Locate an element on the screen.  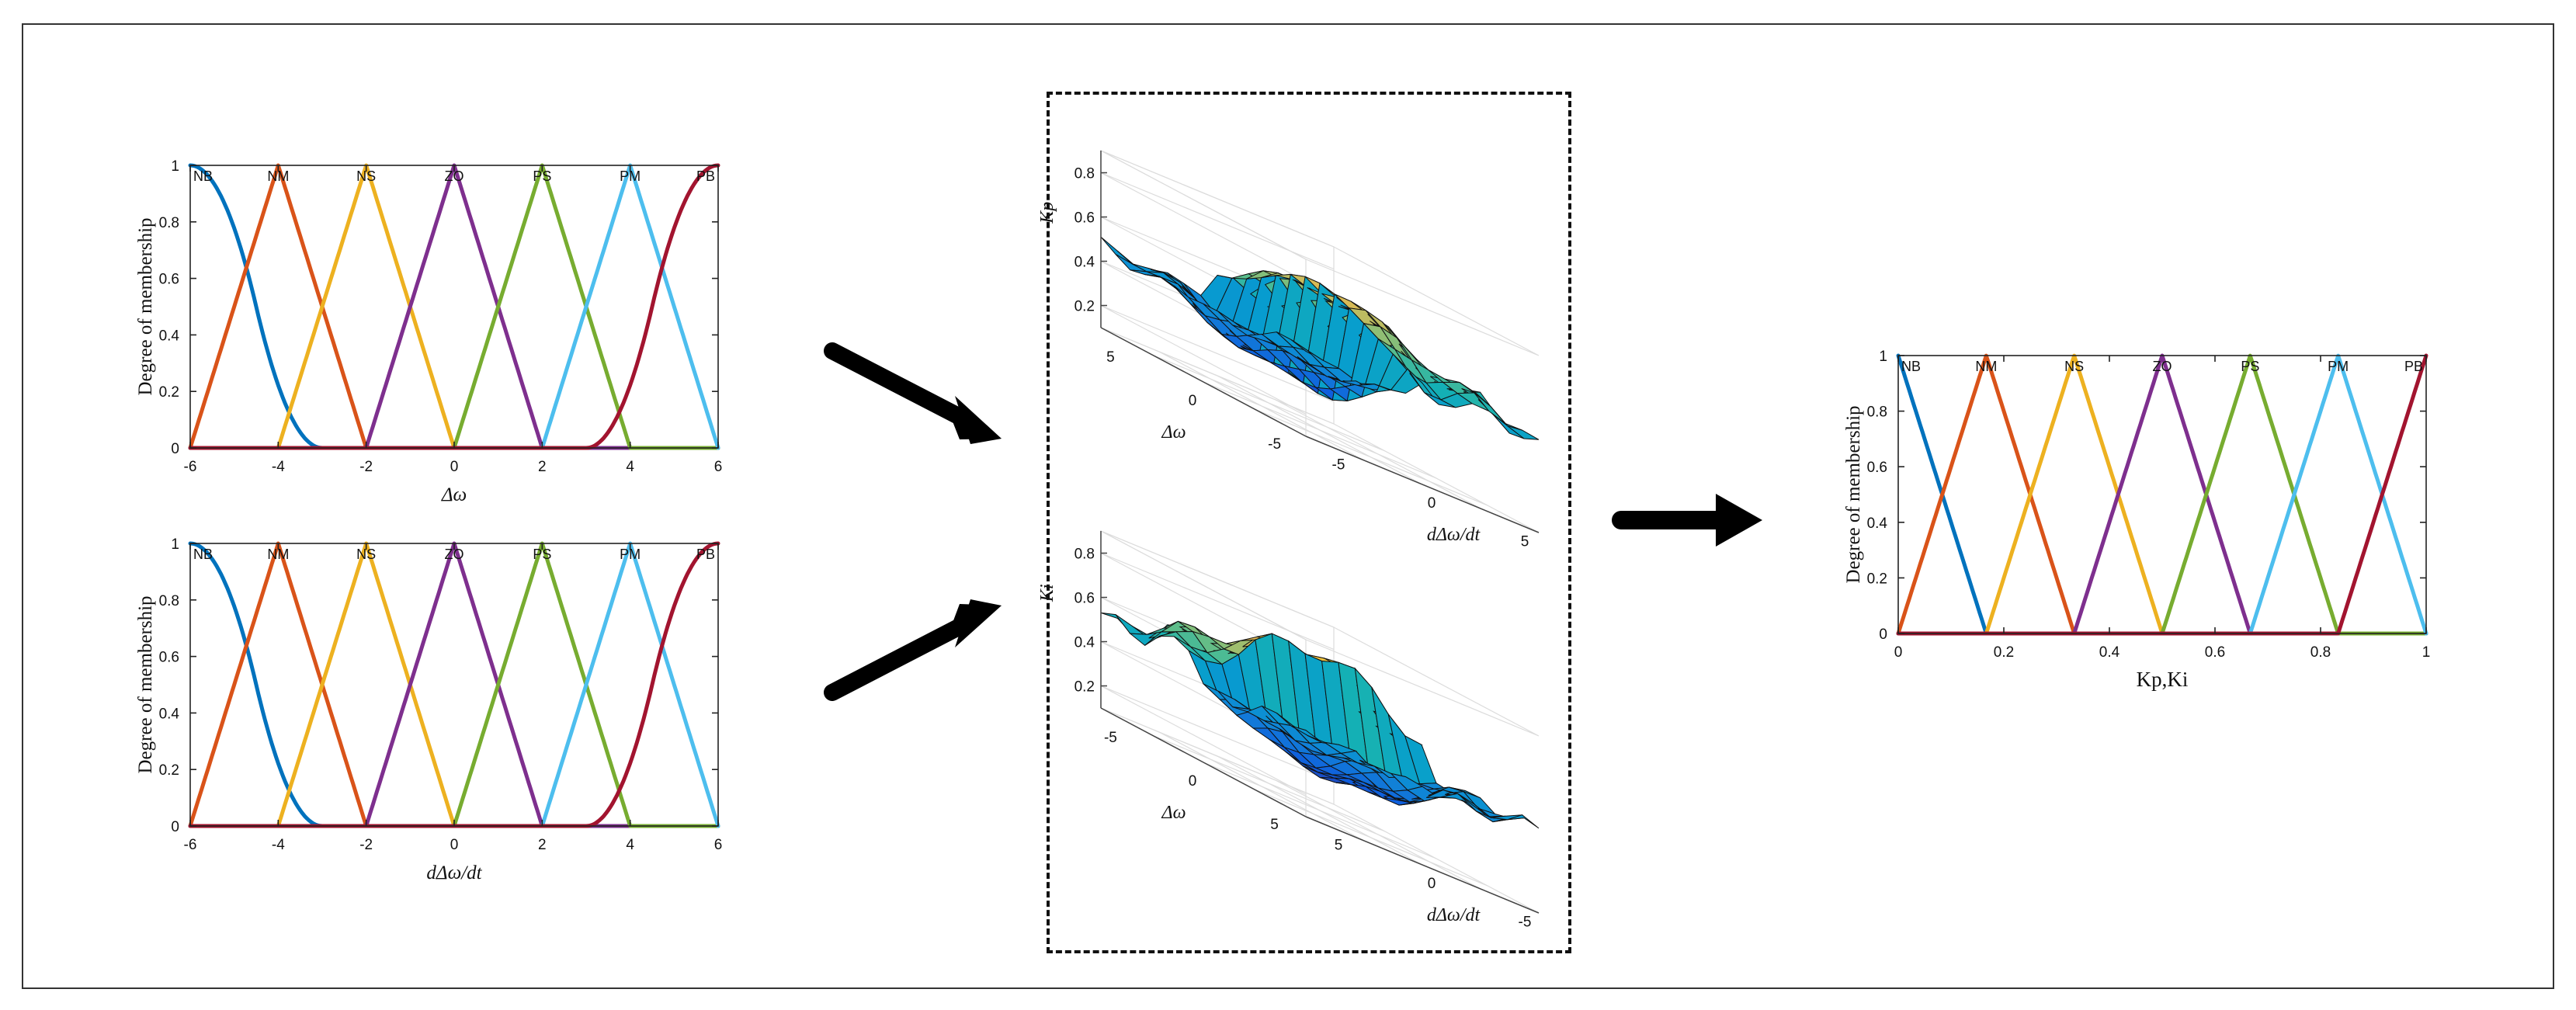
z-axis-label: Ki is located at coordinates (1047, 593).